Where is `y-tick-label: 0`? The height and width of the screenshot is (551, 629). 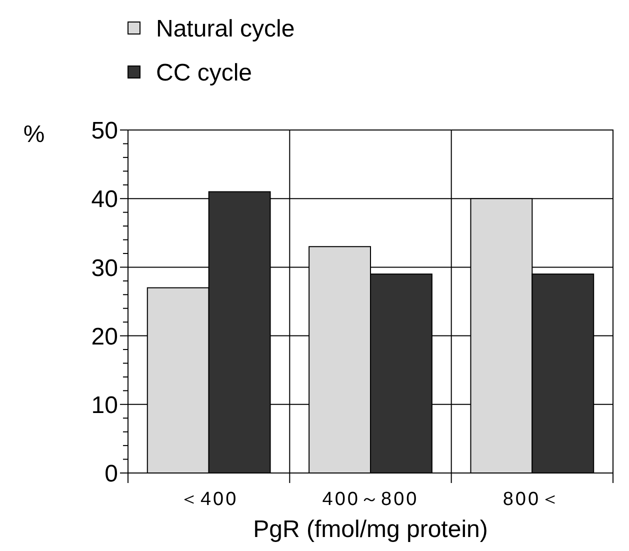
y-tick-label: 0 is located at coordinates (111, 474).